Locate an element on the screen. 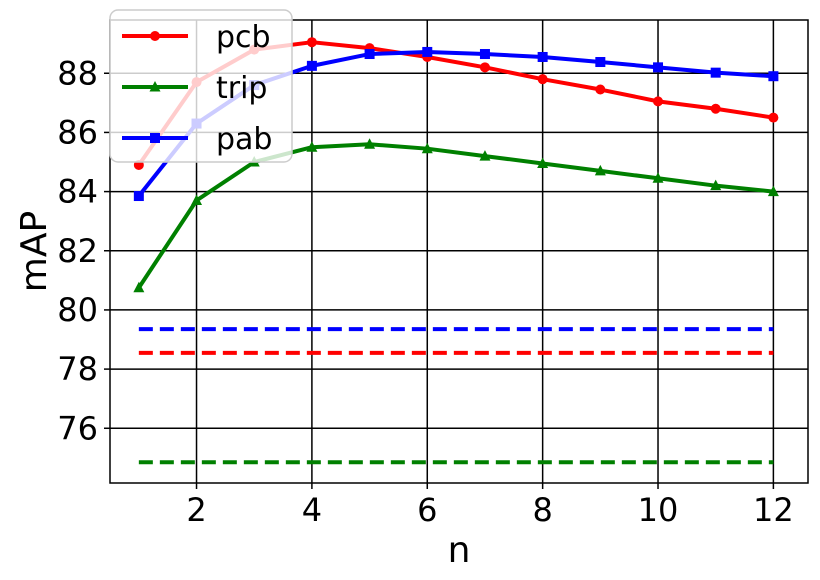 This screenshot has height=580, width=820. x-axis-title: n is located at coordinates (459, 550).